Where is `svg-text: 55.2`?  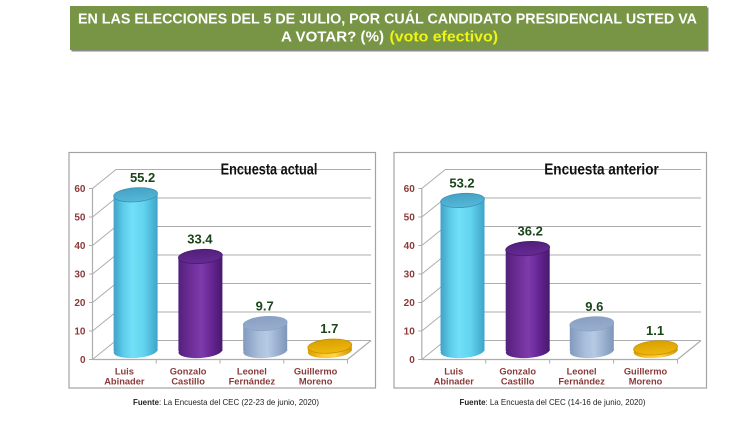 svg-text: 55.2 is located at coordinates (142, 177).